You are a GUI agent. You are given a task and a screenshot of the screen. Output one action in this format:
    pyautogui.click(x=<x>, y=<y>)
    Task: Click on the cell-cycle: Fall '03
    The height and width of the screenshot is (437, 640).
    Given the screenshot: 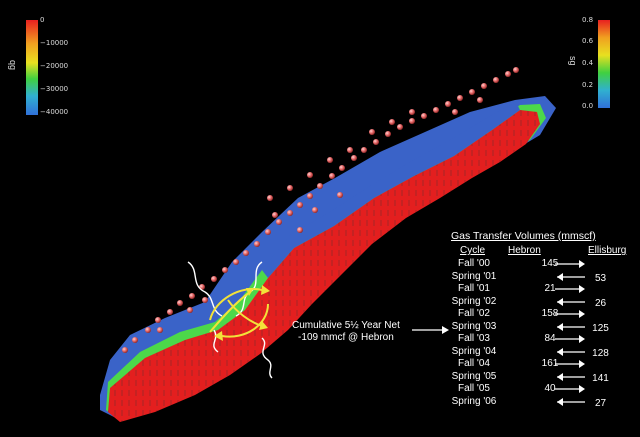 What is the action you would take?
    pyautogui.click(x=474, y=338)
    